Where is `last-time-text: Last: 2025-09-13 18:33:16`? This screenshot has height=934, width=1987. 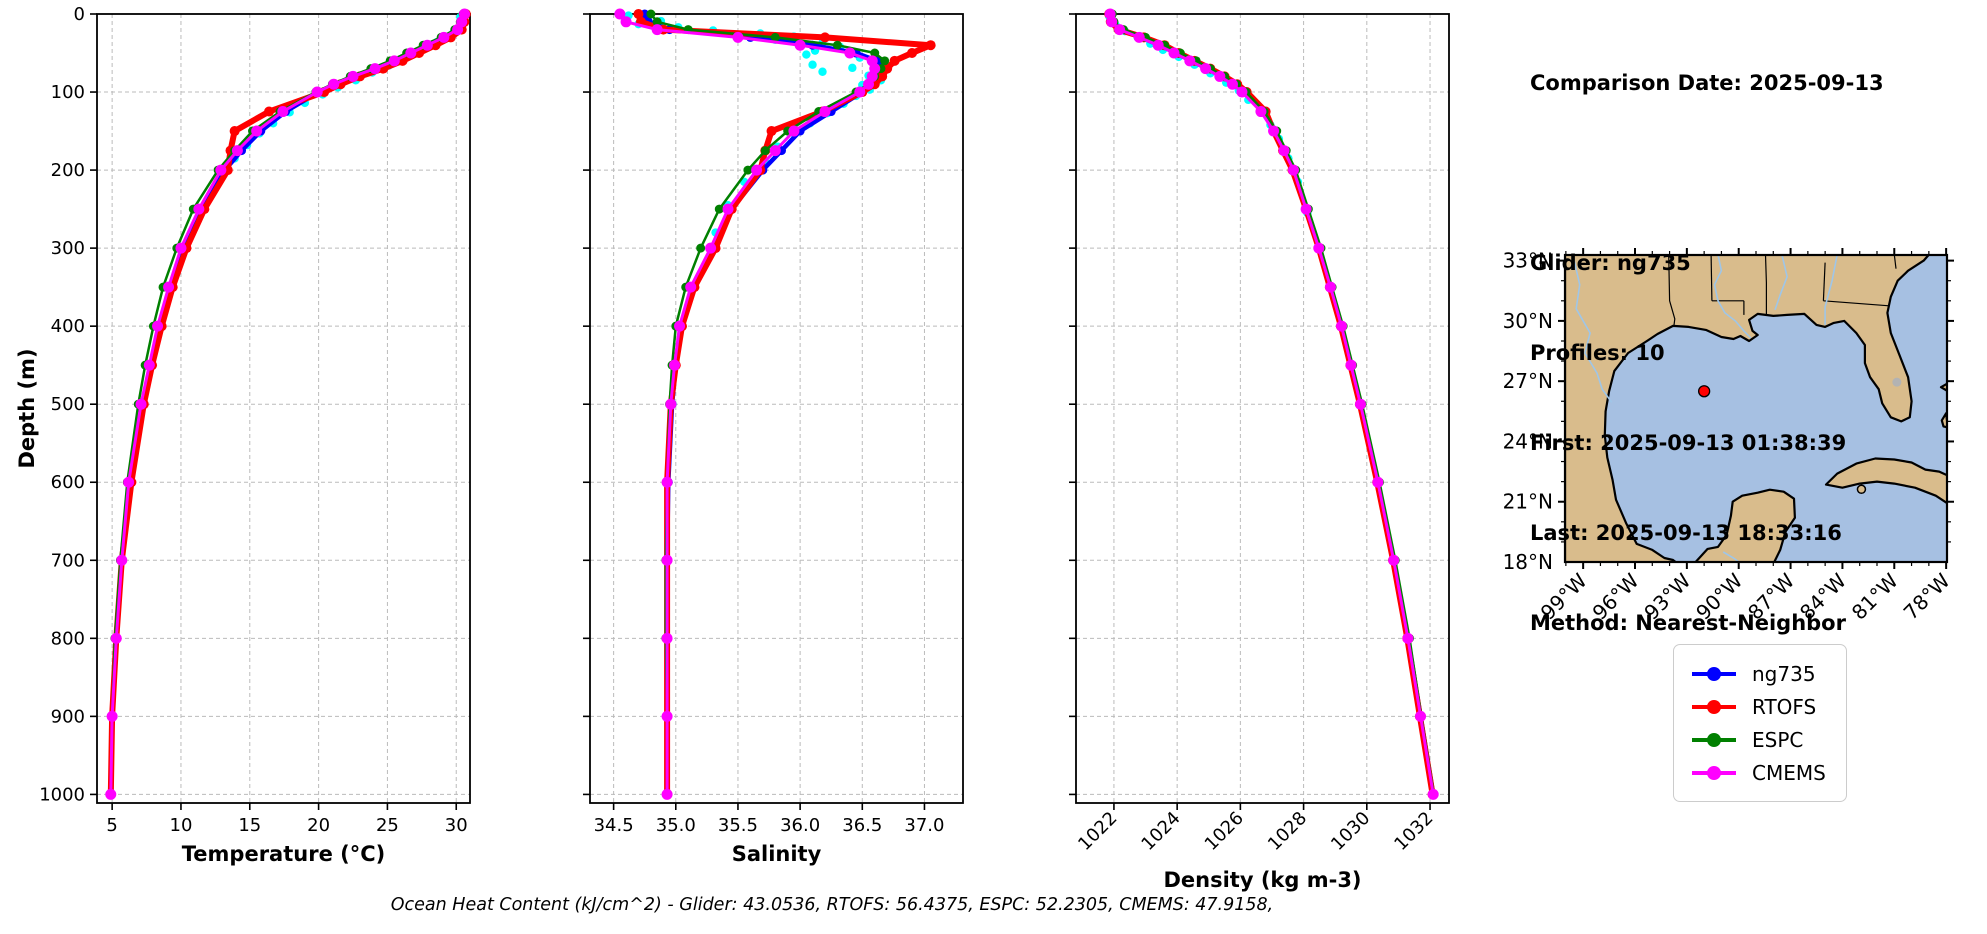 last-time-text: Last: 2025-09-13 18:33:16 is located at coordinates (1686, 533).